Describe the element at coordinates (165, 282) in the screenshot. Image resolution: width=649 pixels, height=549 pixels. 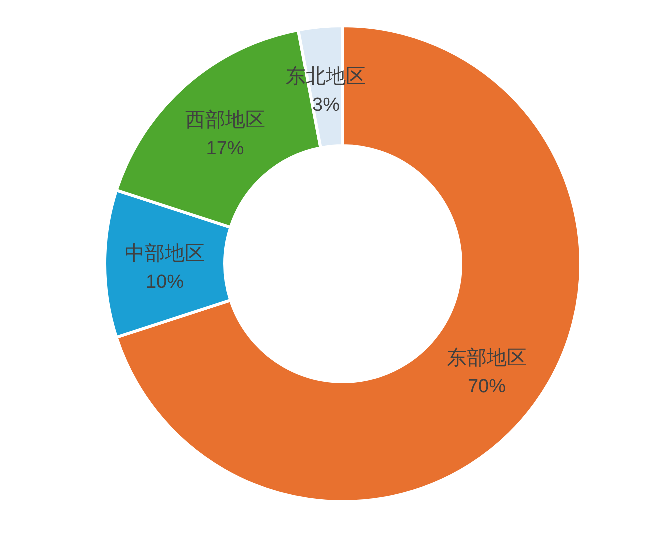
I see `data-label: 10%` at that location.